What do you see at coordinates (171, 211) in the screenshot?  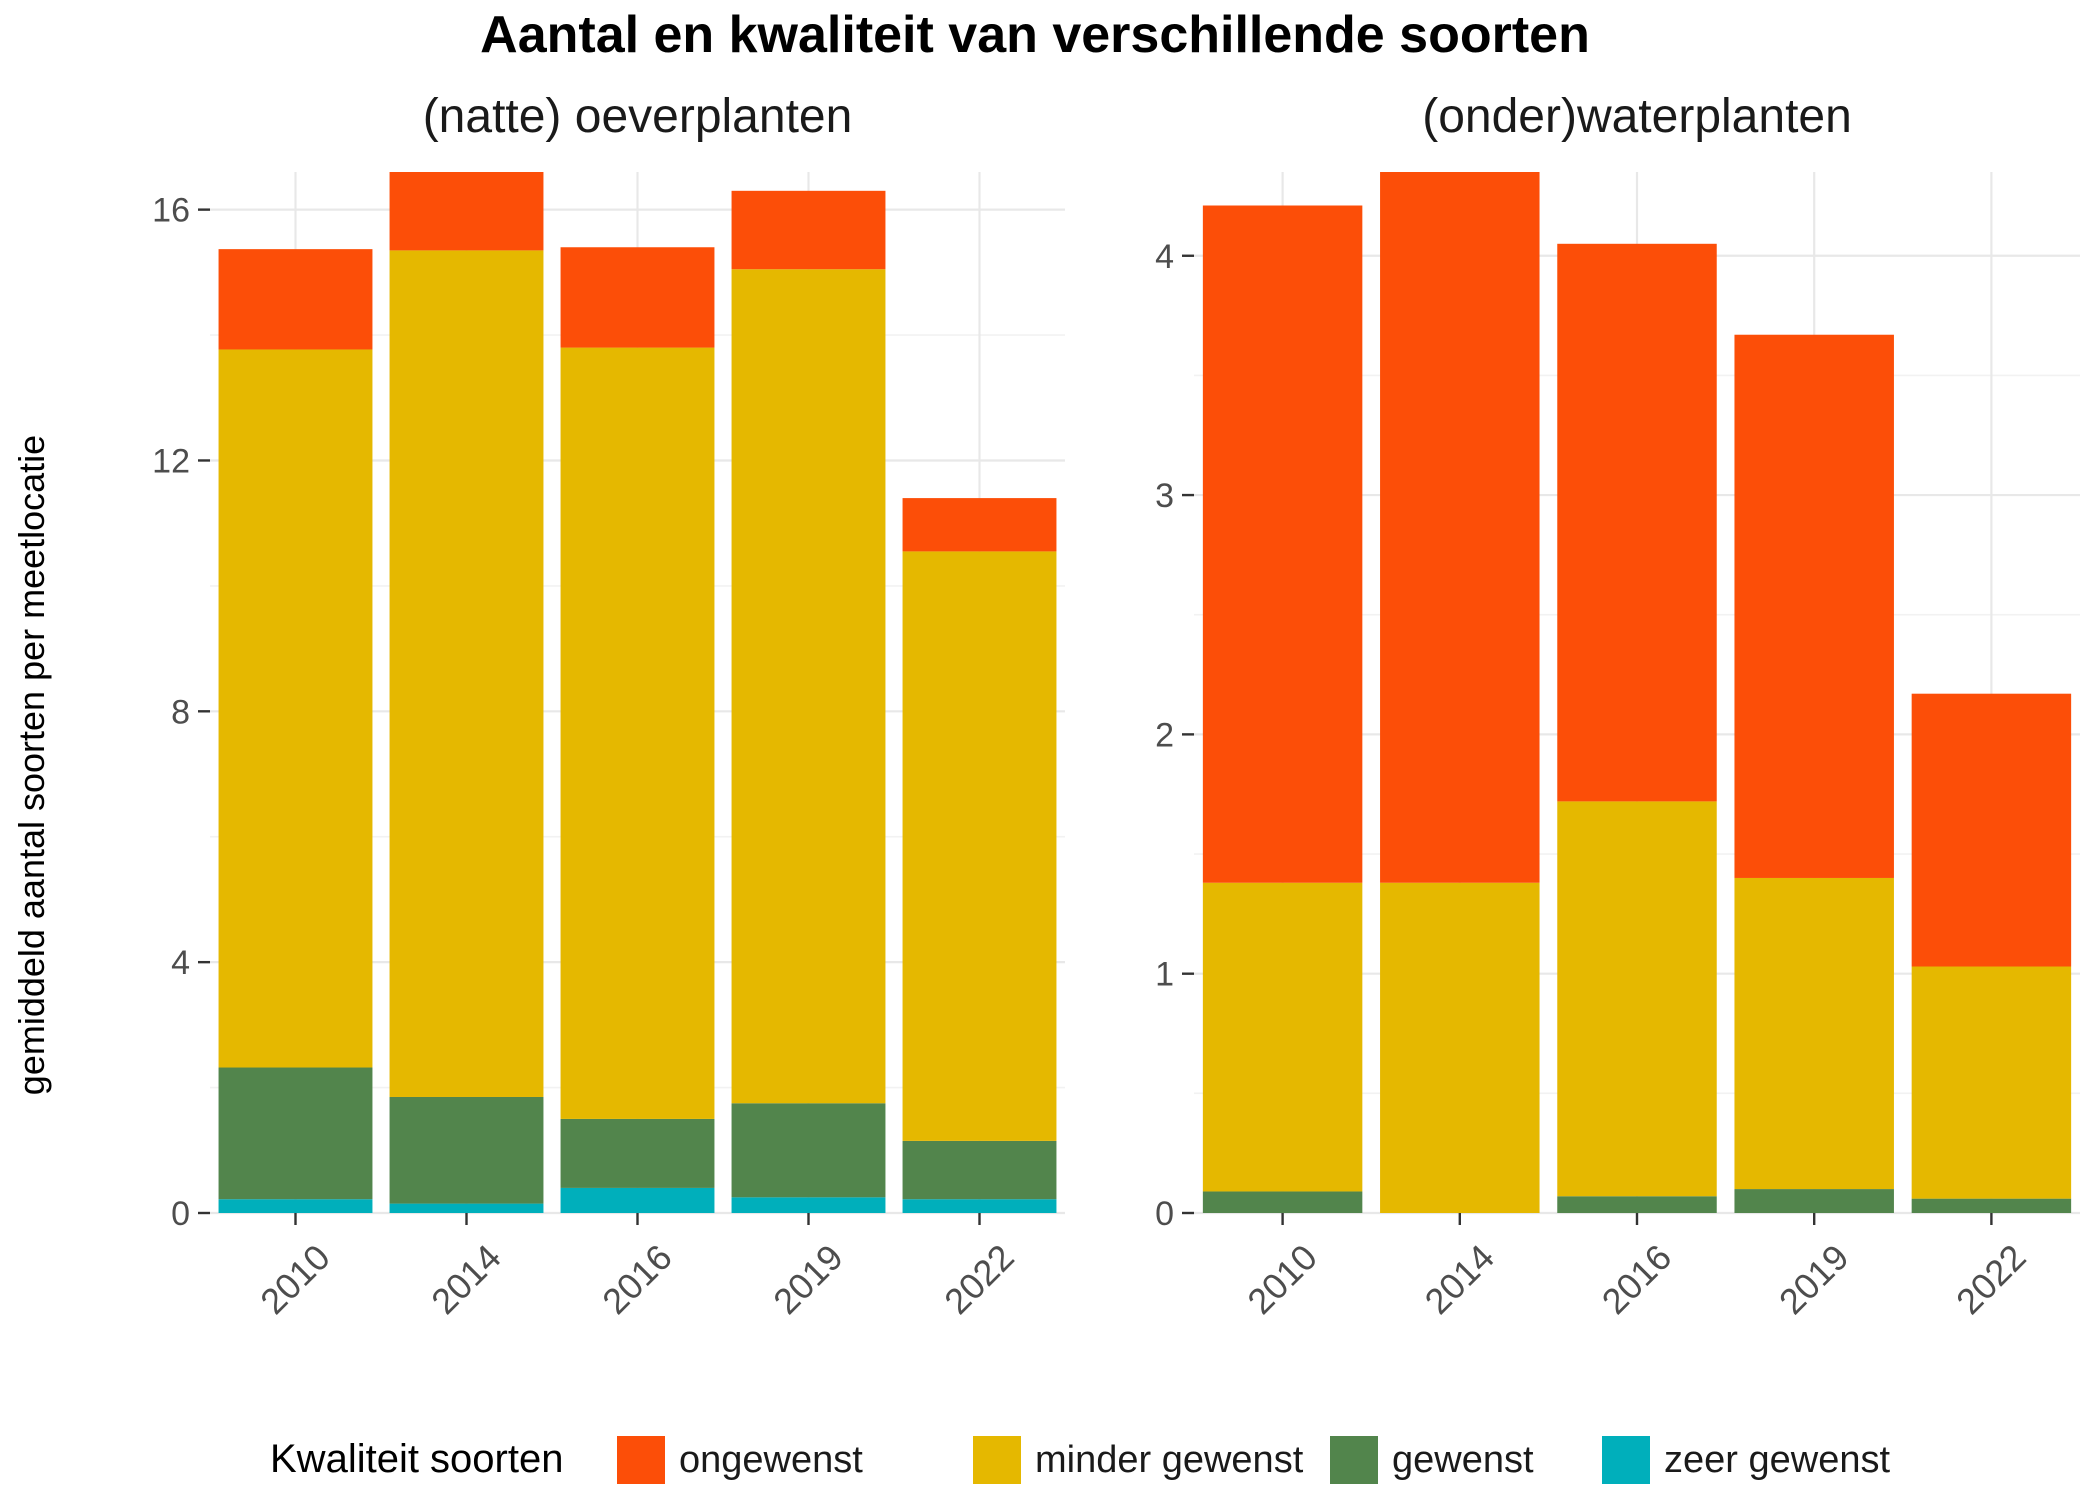 I see `y-tick-label: 16` at bounding box center [171, 211].